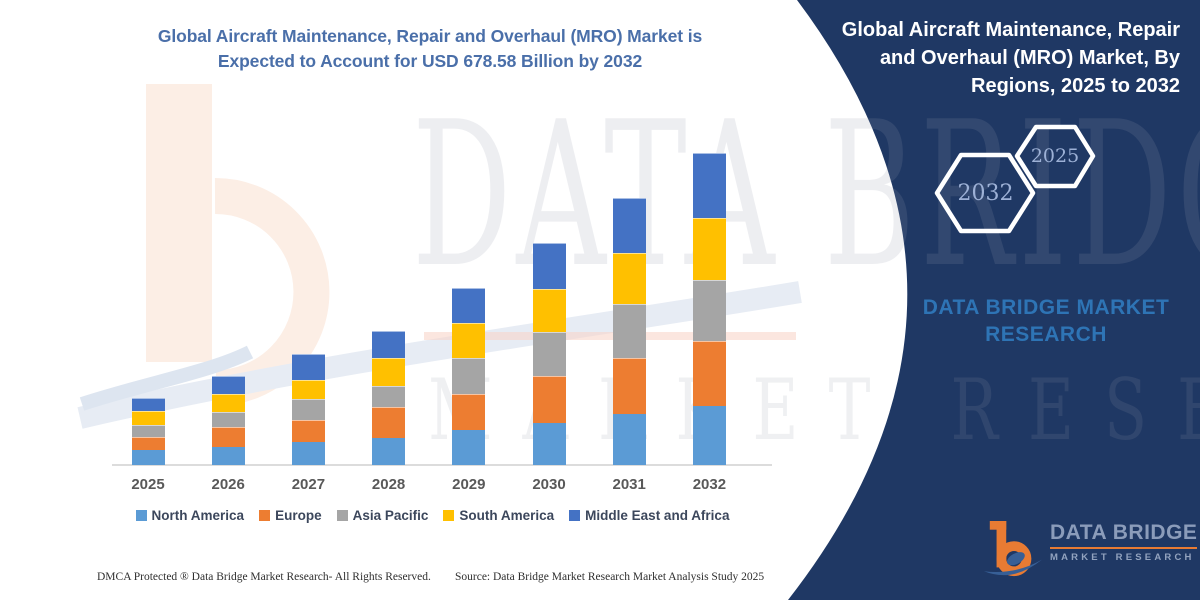 Image resolution: width=1200 pixels, height=600 pixels. I want to click on legend-item-north-america: North America, so click(190, 515).